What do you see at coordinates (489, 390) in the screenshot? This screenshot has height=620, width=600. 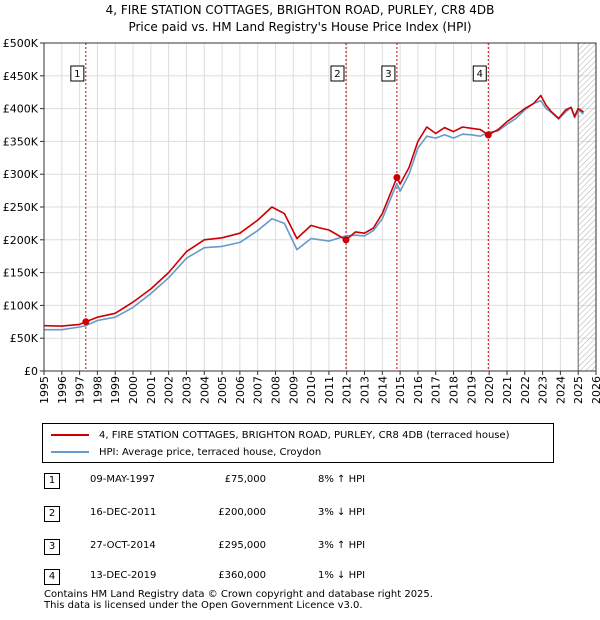 I see `x-tick-label: 2020` at bounding box center [489, 390].